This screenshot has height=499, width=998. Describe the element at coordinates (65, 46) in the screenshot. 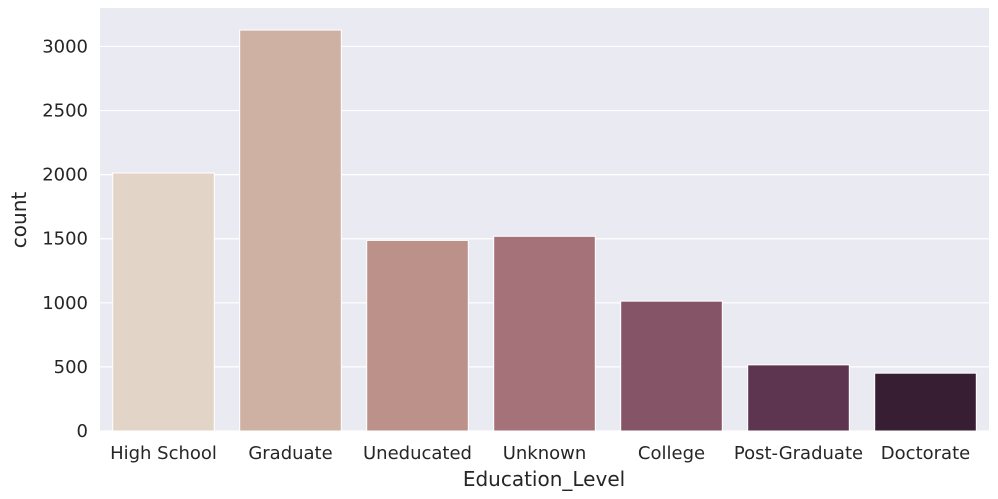

I see `y-tick-label: 3000` at that location.